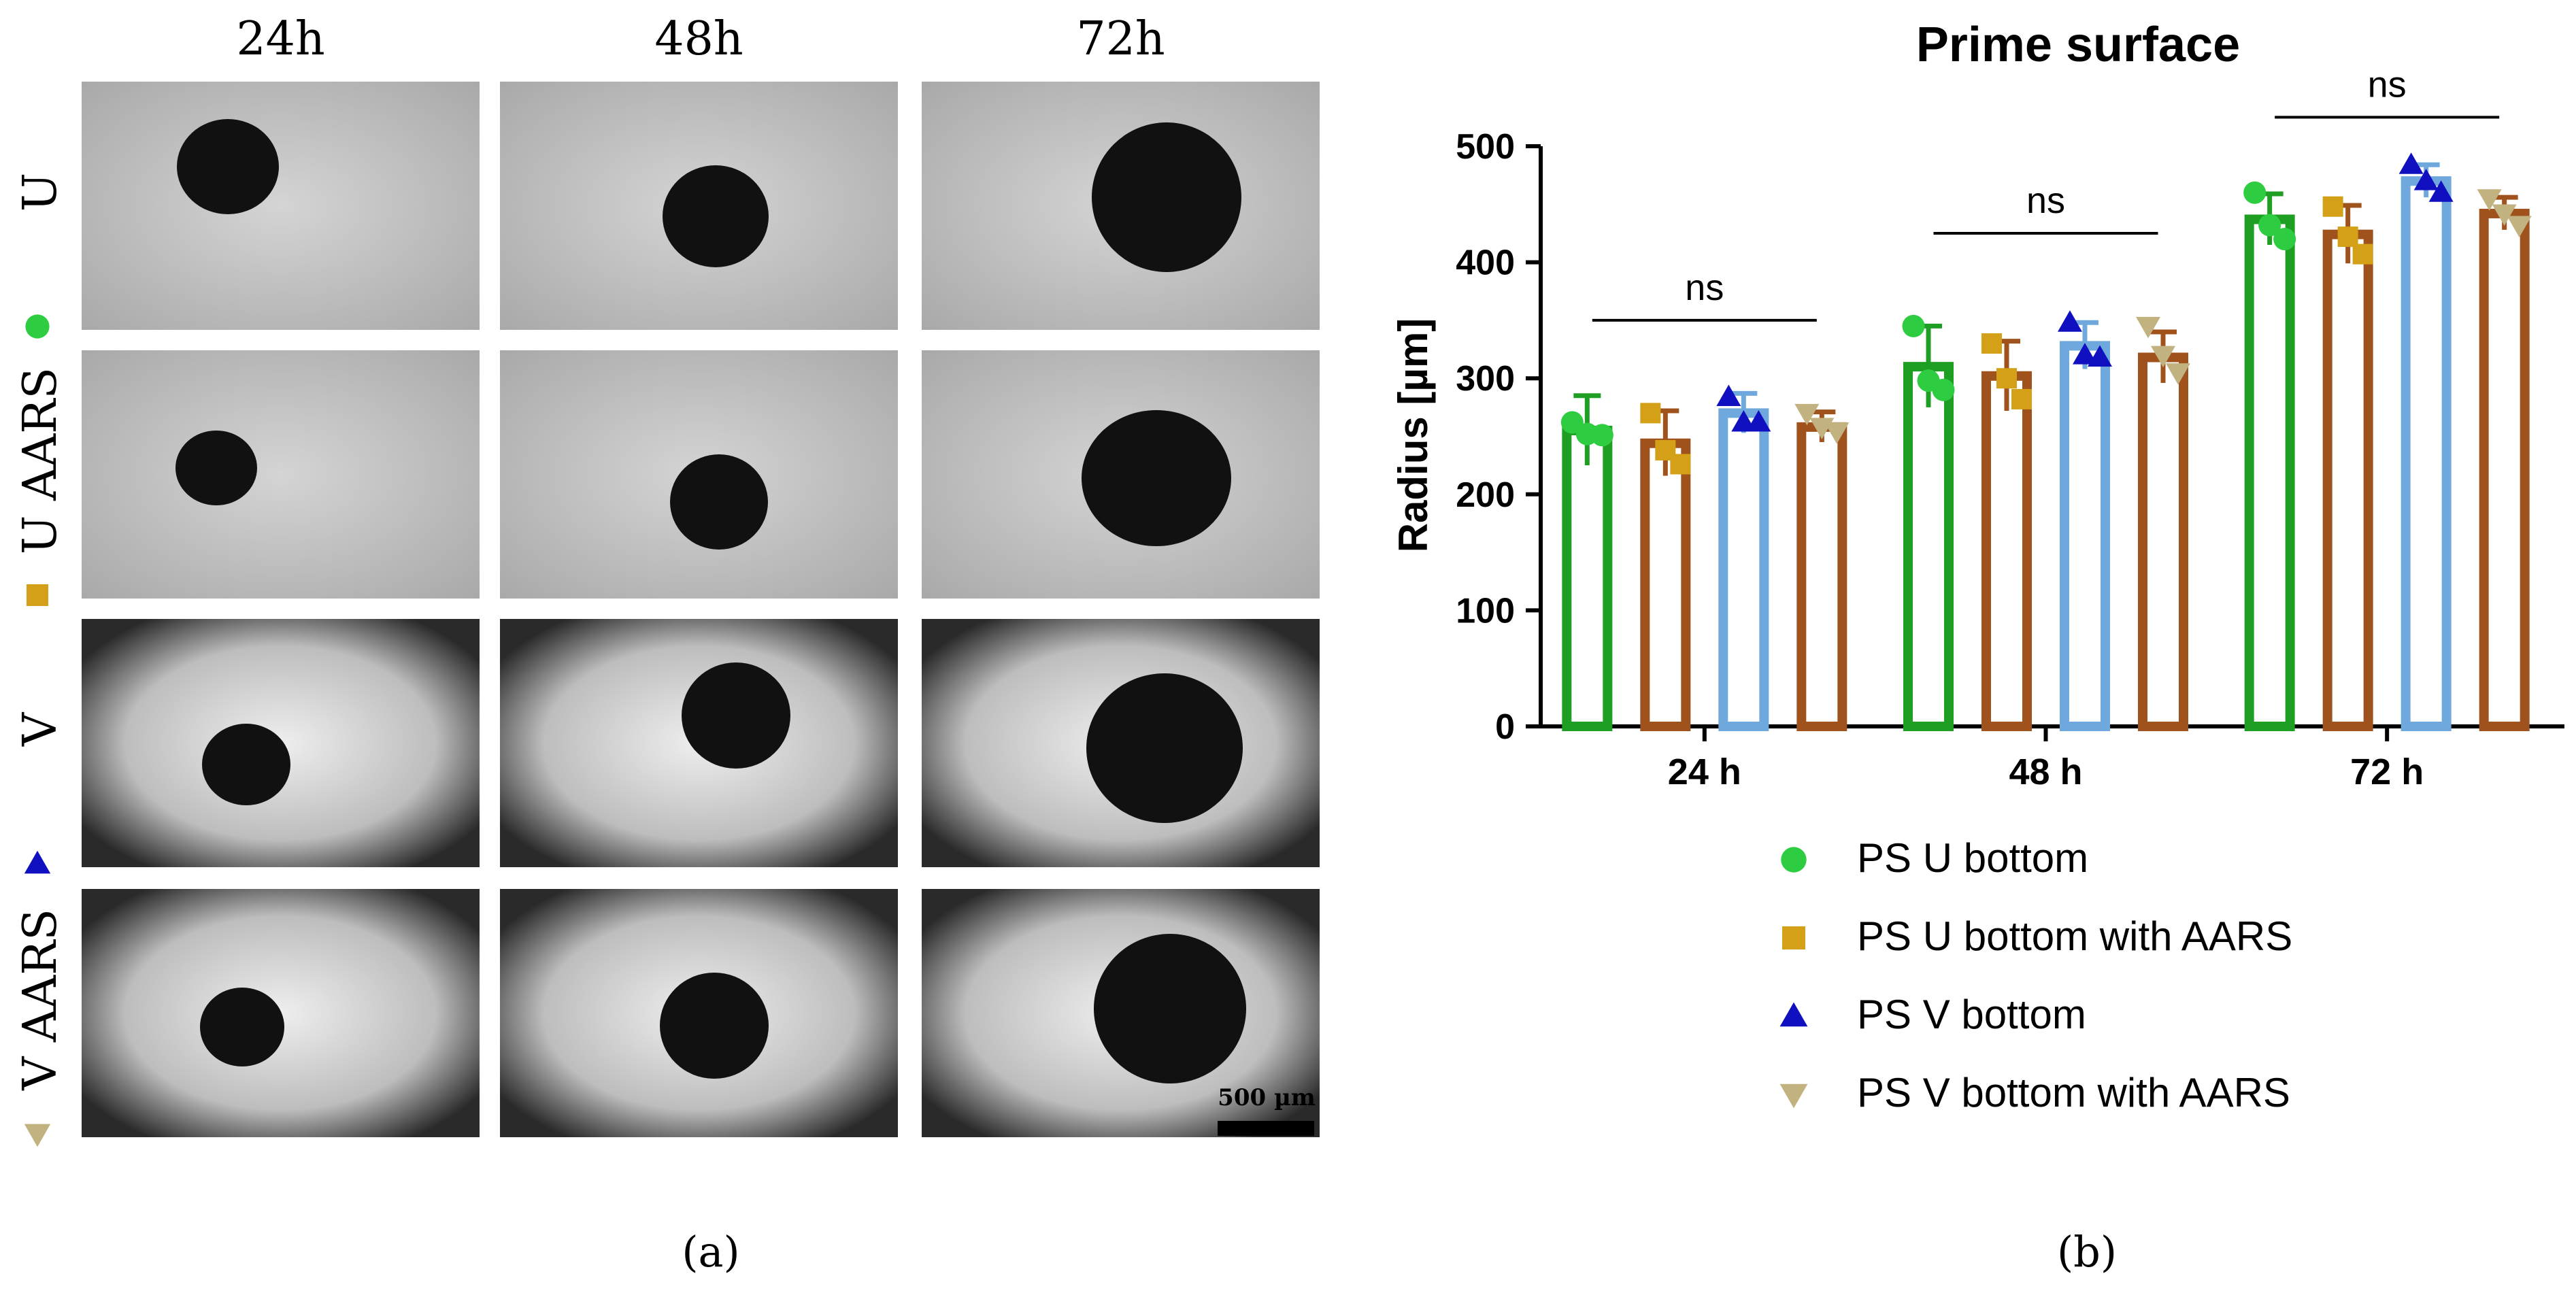 The height and width of the screenshot is (1295, 2576). What do you see at coordinates (1793, 1015) in the screenshot?
I see `legend-triangle-up-icon` at bounding box center [1793, 1015].